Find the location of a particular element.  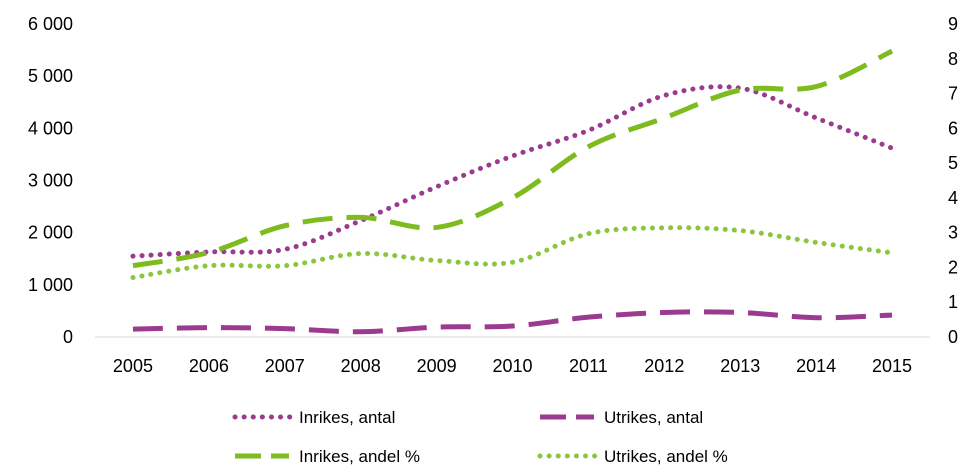

legend-label: Utrikes, antal is located at coordinates (653, 417).